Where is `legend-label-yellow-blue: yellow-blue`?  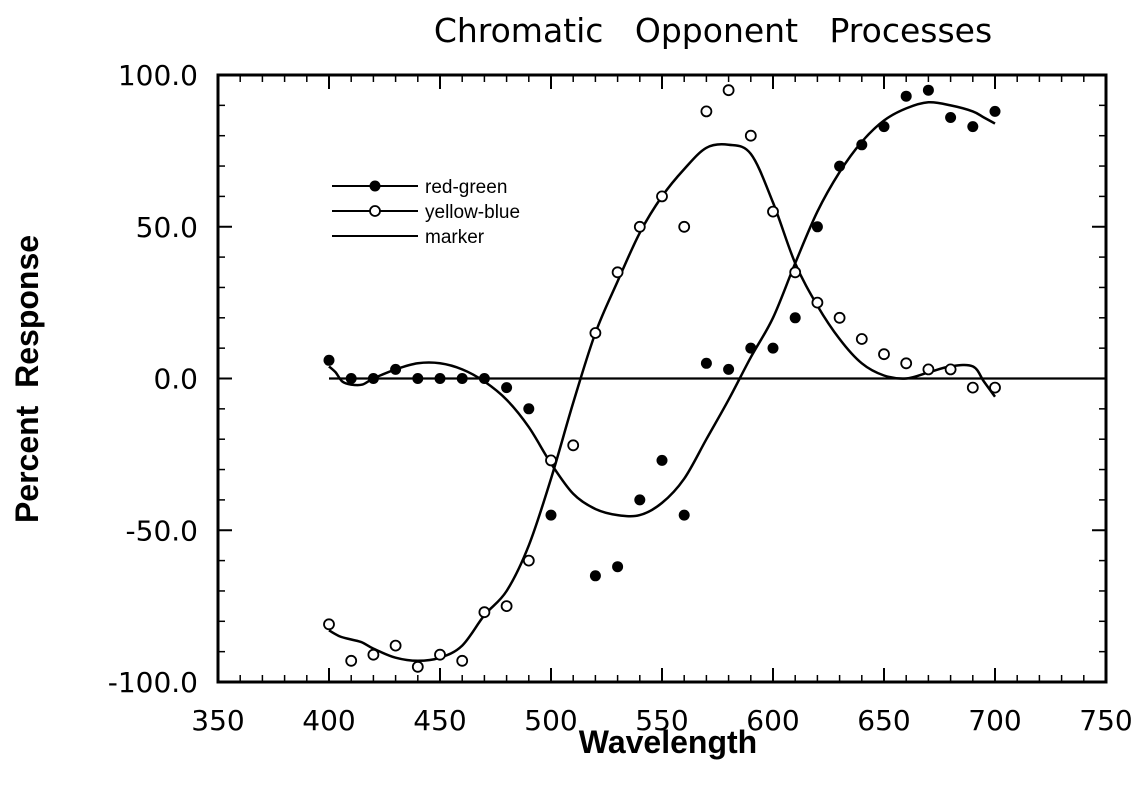 legend-label-yellow-blue: yellow-blue is located at coordinates (472, 212).